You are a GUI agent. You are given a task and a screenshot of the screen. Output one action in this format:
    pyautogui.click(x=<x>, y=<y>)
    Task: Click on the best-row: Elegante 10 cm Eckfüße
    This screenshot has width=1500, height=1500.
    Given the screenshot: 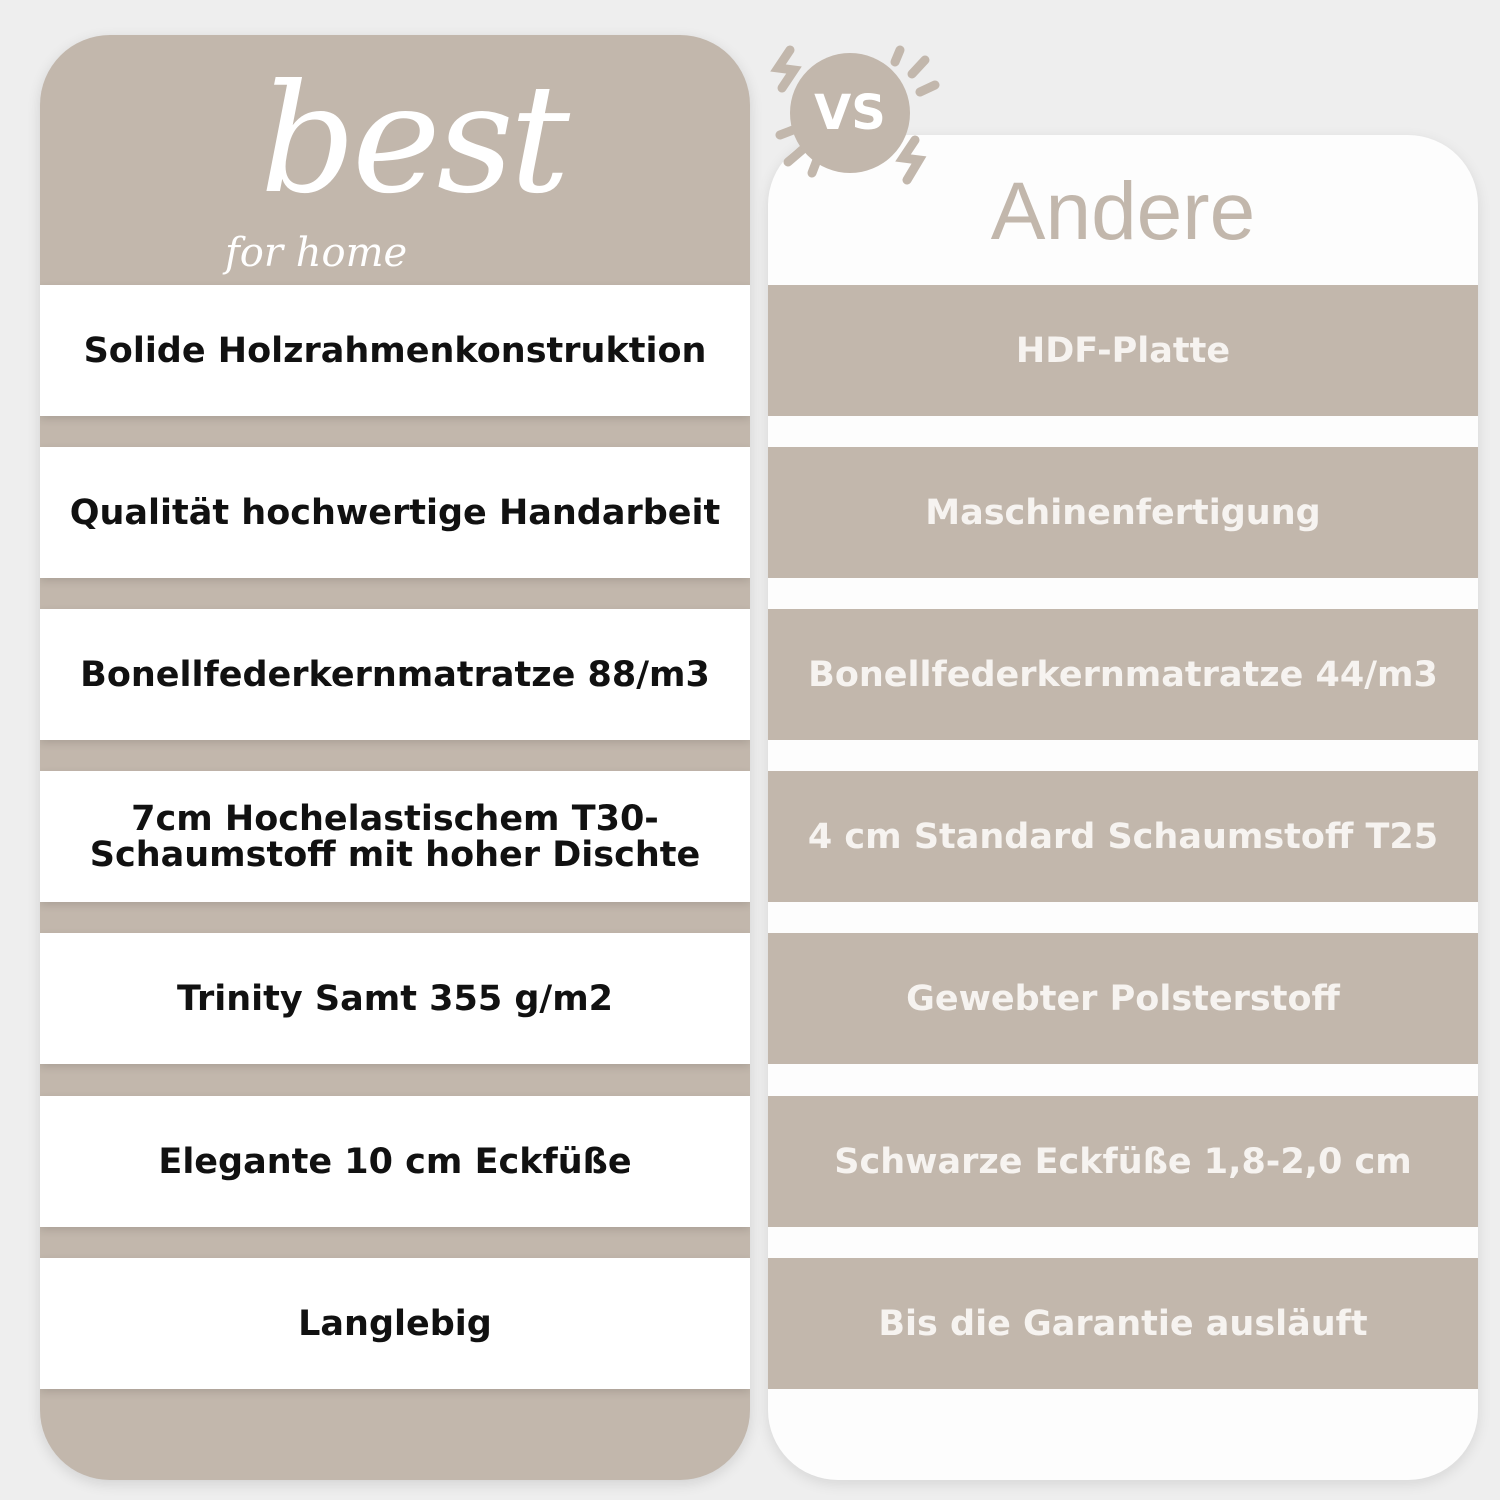 What is the action you would take?
    pyautogui.click(x=395, y=1161)
    